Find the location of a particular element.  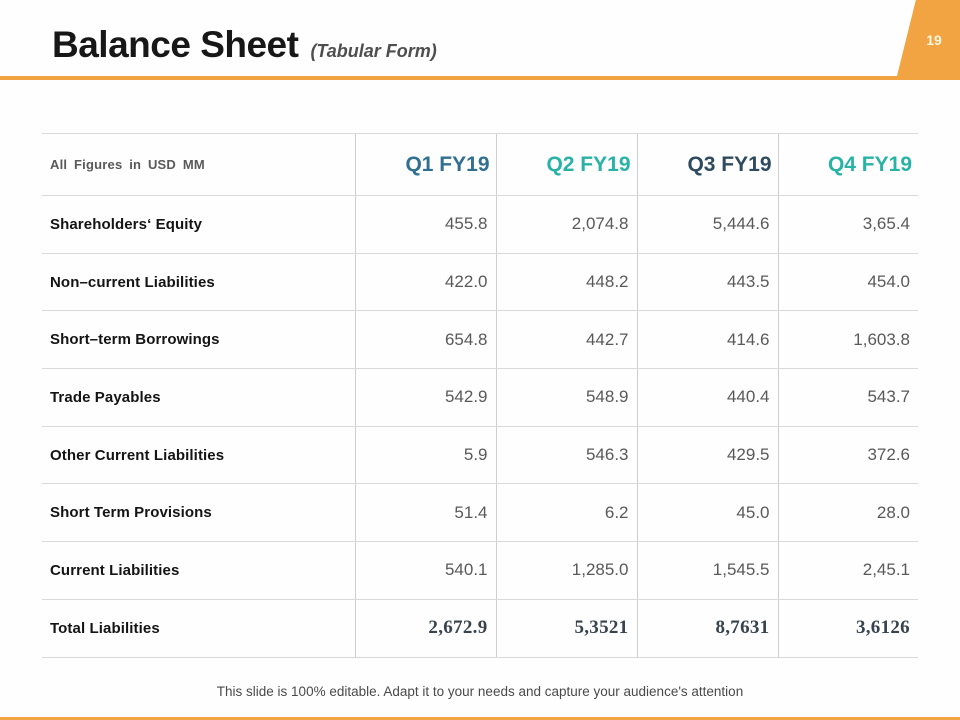

value-cell: 3,65.4 is located at coordinates (847, 224).